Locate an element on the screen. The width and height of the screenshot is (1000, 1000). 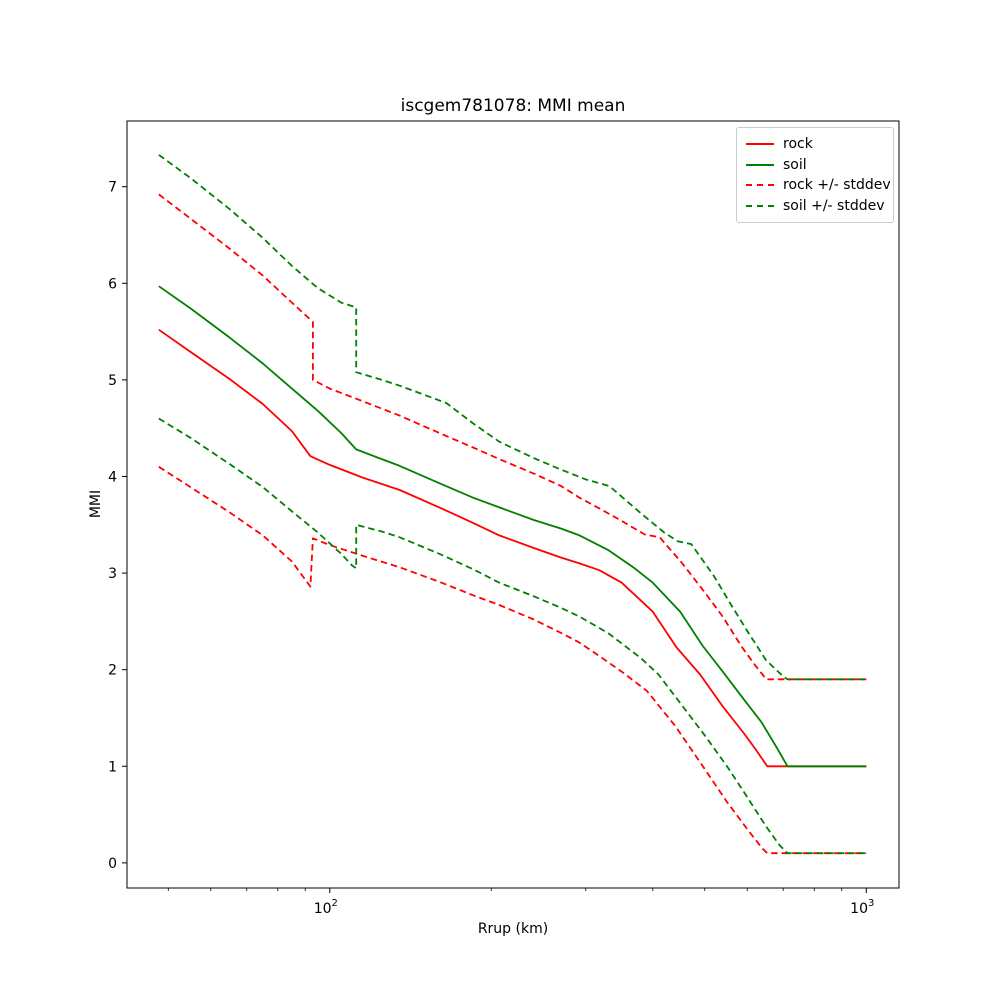
y-tick-label: 4 is located at coordinates (112, 477).